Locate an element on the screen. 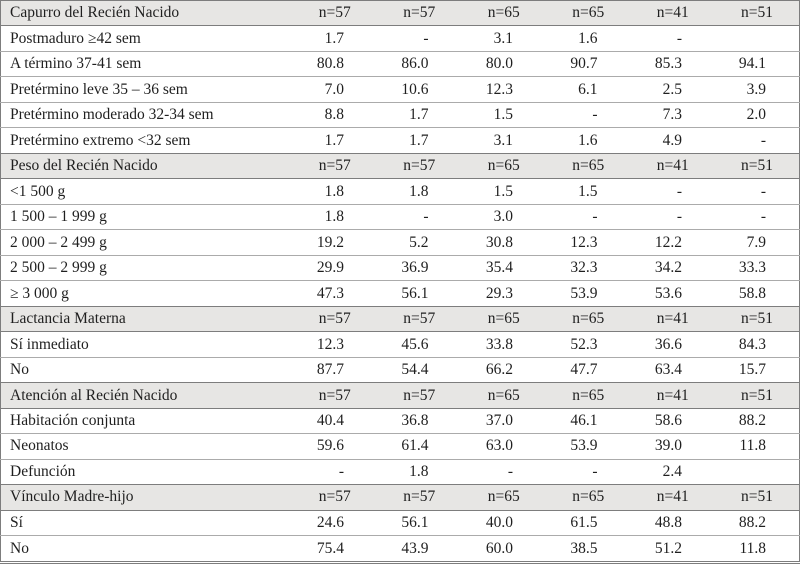 The width and height of the screenshot is (800, 564). cell-value: 52.3 is located at coordinates (588, 344).